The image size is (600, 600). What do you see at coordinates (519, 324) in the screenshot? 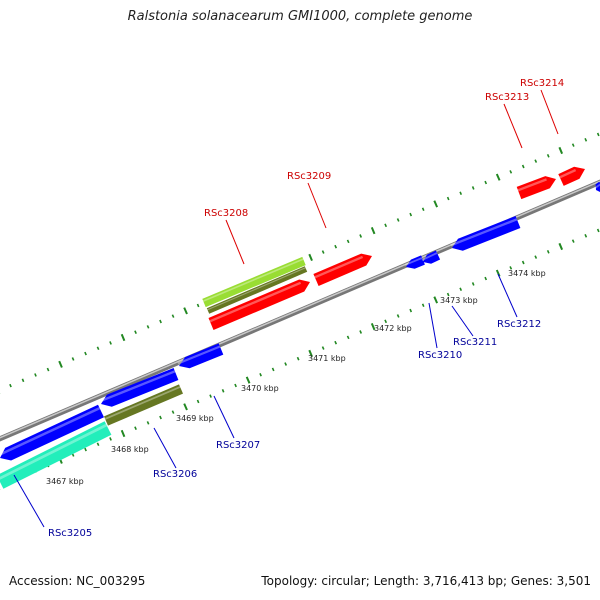
I see `gene-label-RSc3212: RSc3212` at bounding box center [519, 324].